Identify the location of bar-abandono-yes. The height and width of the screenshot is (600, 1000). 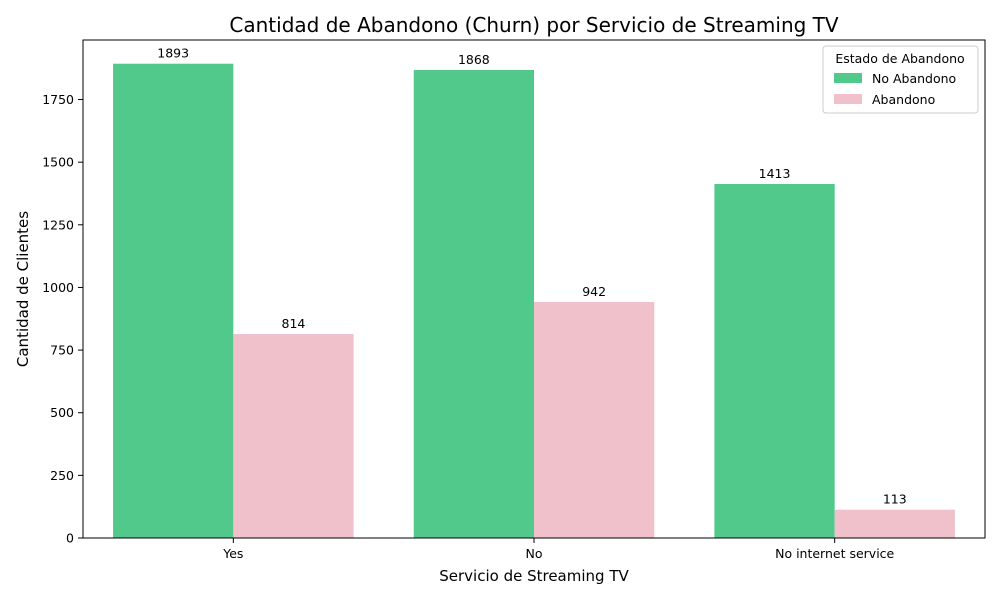
(293, 436).